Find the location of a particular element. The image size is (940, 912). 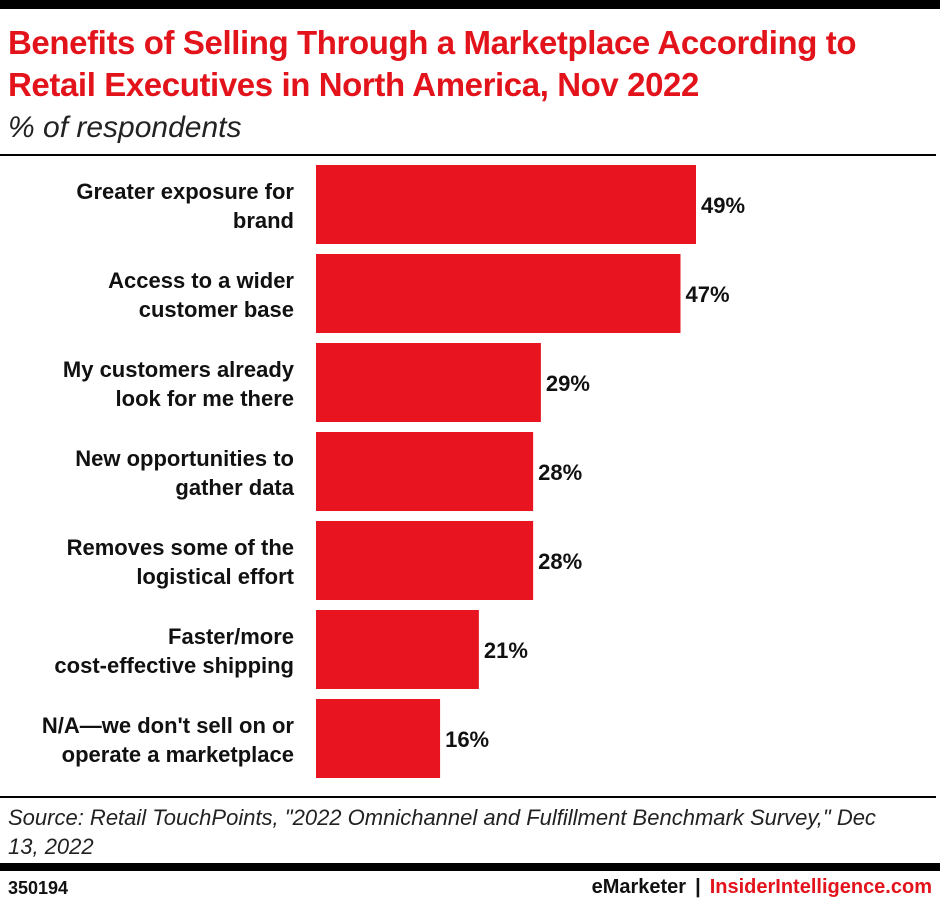

category-label-4: New opportunities to gather data is located at coordinates (185, 473).